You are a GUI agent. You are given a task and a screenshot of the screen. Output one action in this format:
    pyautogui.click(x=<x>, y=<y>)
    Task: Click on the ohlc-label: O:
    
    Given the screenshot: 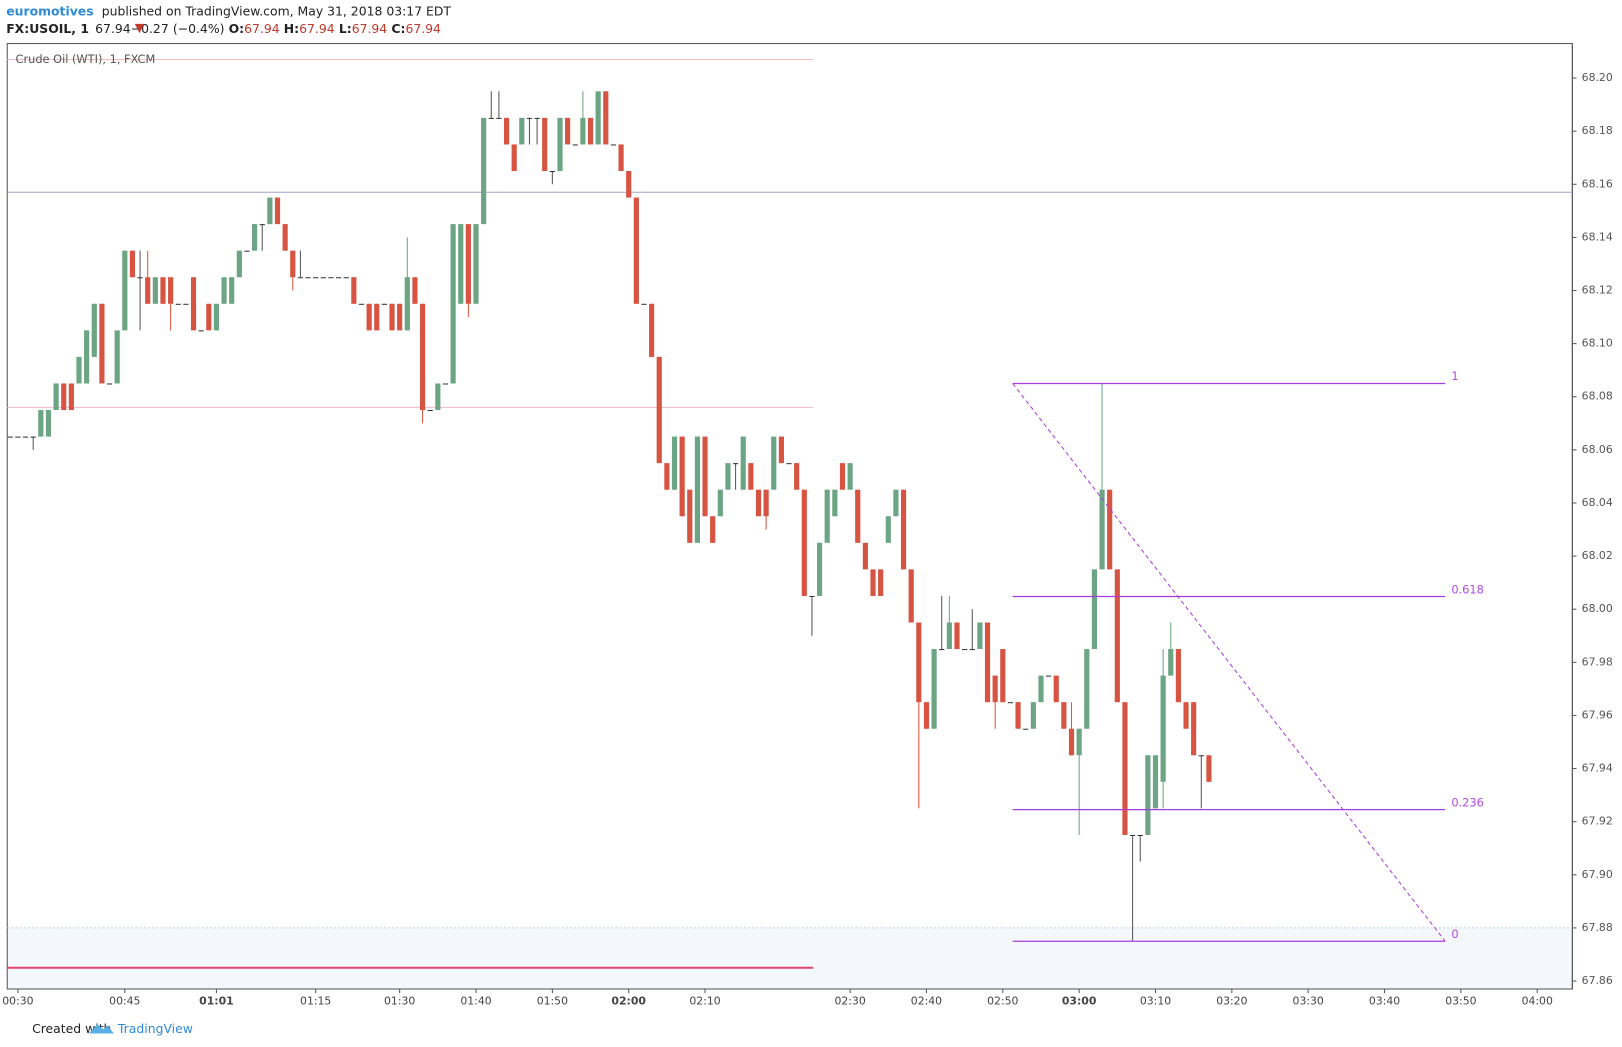 What is the action you would take?
    pyautogui.click(x=237, y=28)
    